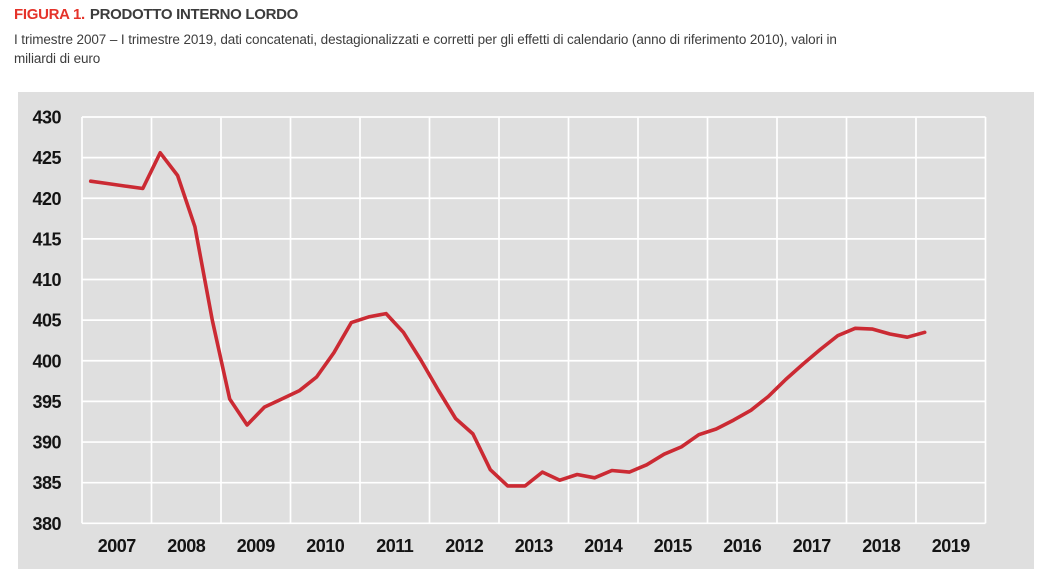 This screenshot has width=1048, height=586. What do you see at coordinates (395, 546) in the screenshot?
I see `x-axis-year-label: 2011` at bounding box center [395, 546].